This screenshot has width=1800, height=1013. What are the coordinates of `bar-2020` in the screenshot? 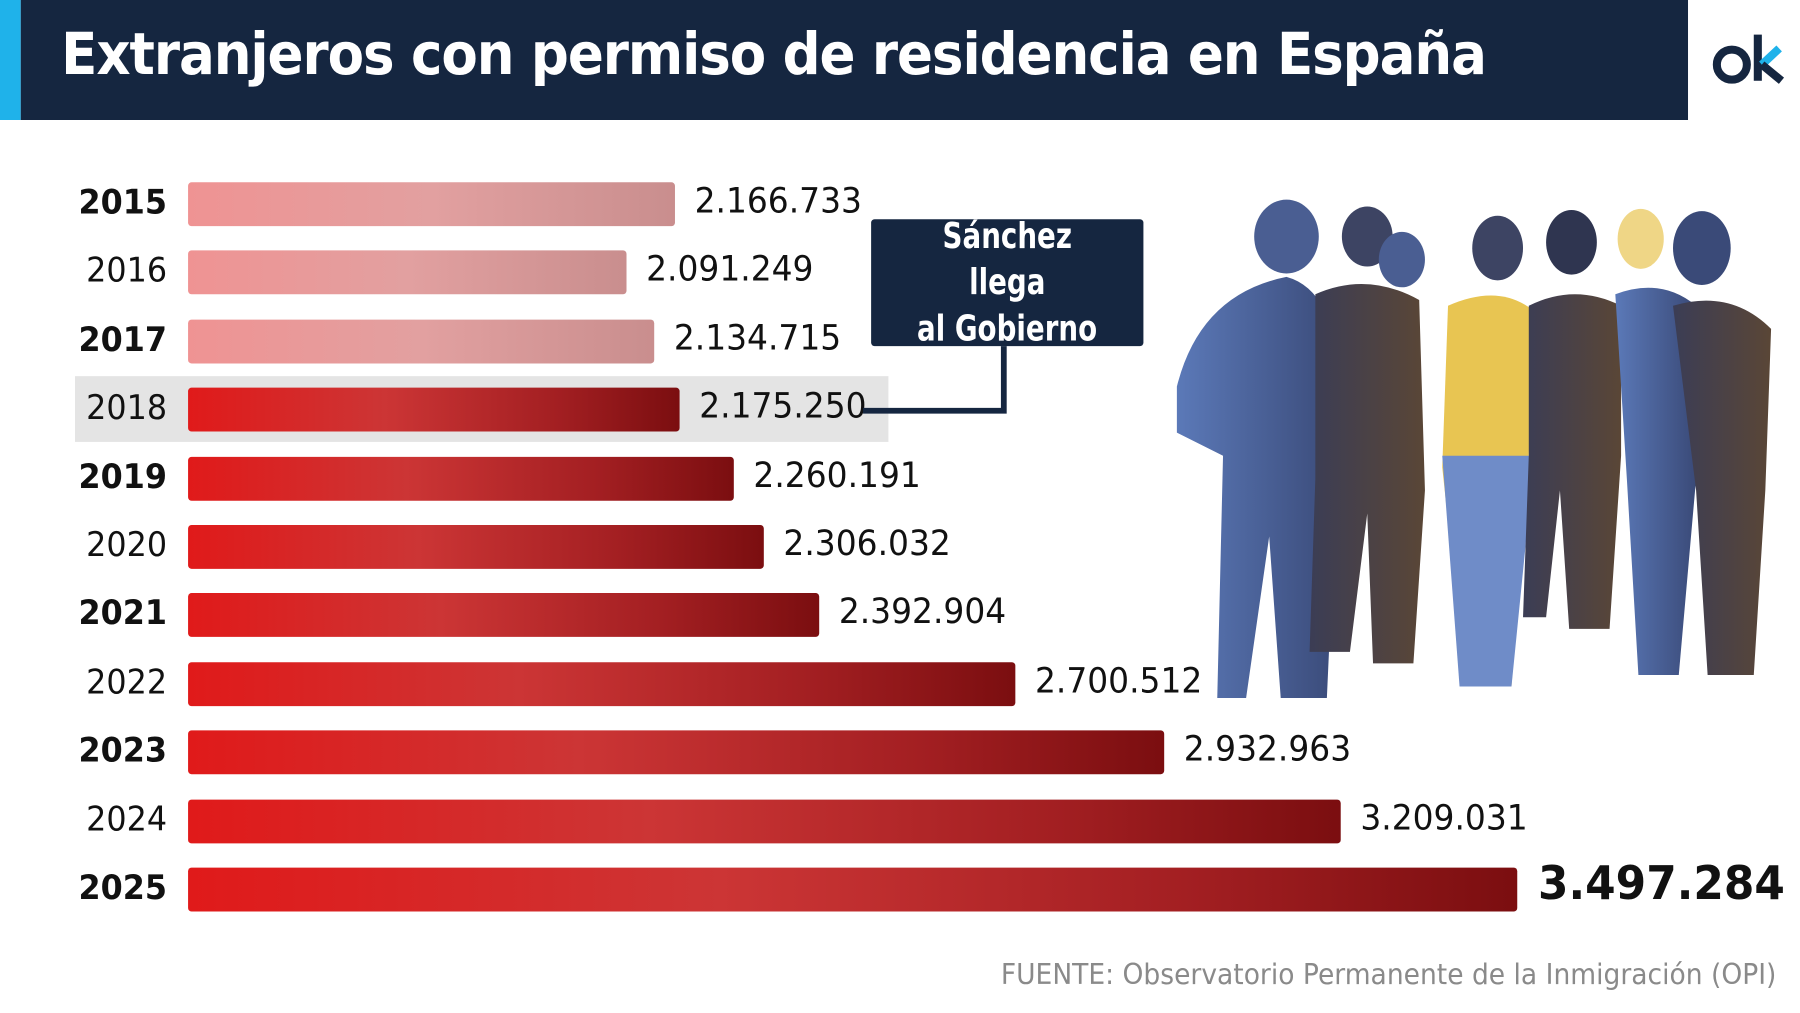 It's located at (476, 546).